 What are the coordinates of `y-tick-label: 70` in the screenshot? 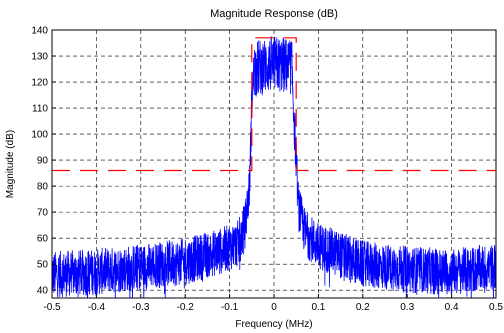 It's located at (43, 213).